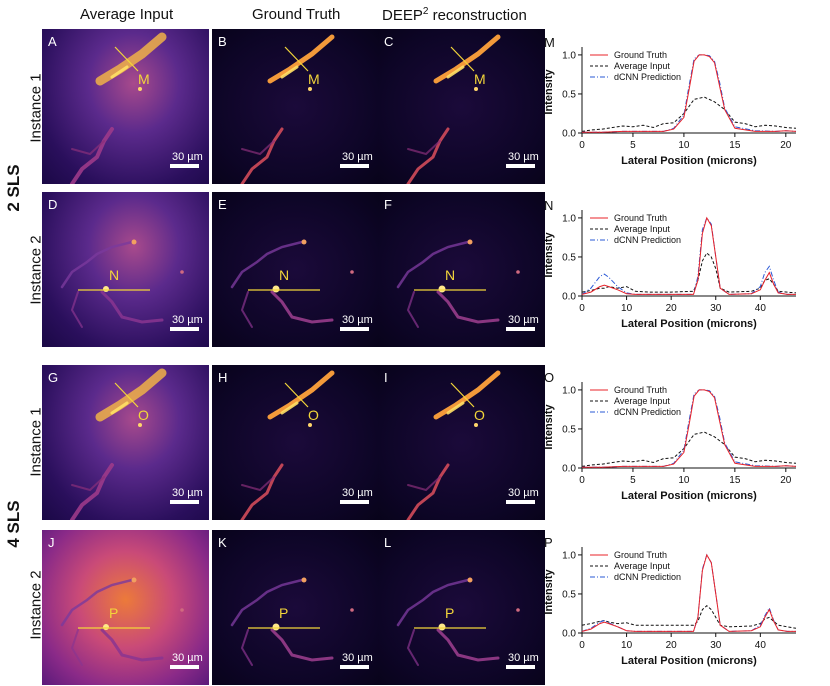 This screenshot has height=686, width=830. I want to click on profile-line, so click(296, 395).